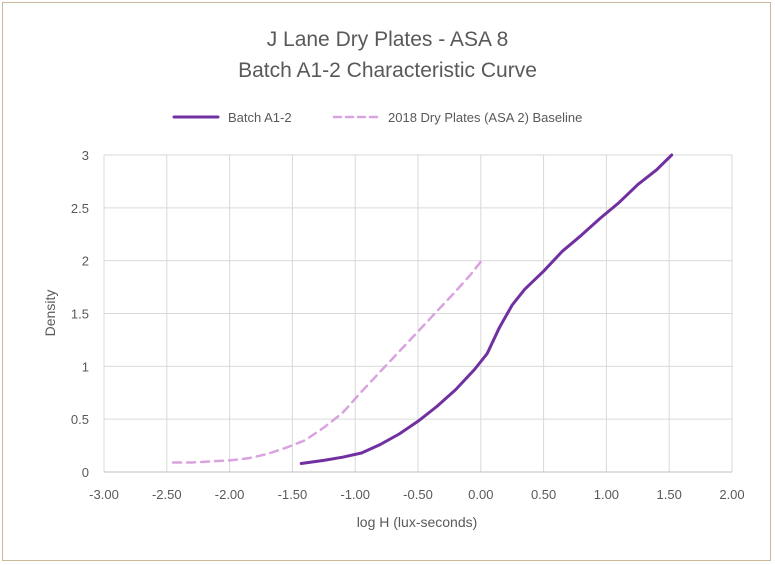 The width and height of the screenshot is (775, 565). Describe the element at coordinates (485, 117) in the screenshot. I see `legend-label-baseline: 2018 Dry Plates (ASA 2) Baseline` at that location.